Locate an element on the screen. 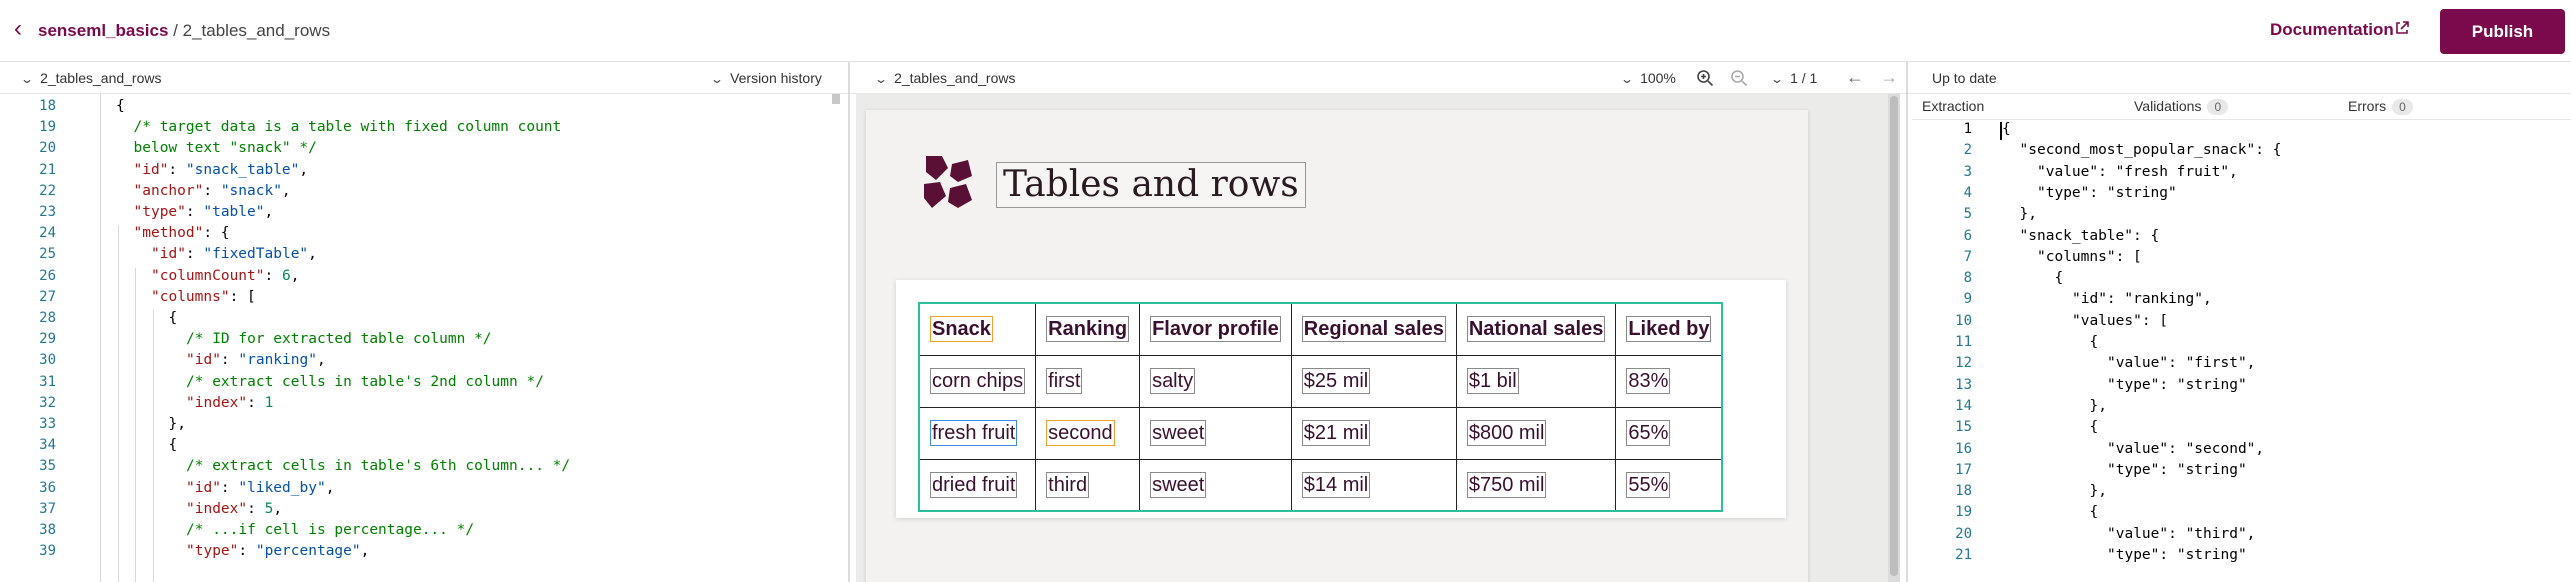  arrow-left-icon: ← is located at coordinates (1855, 77).